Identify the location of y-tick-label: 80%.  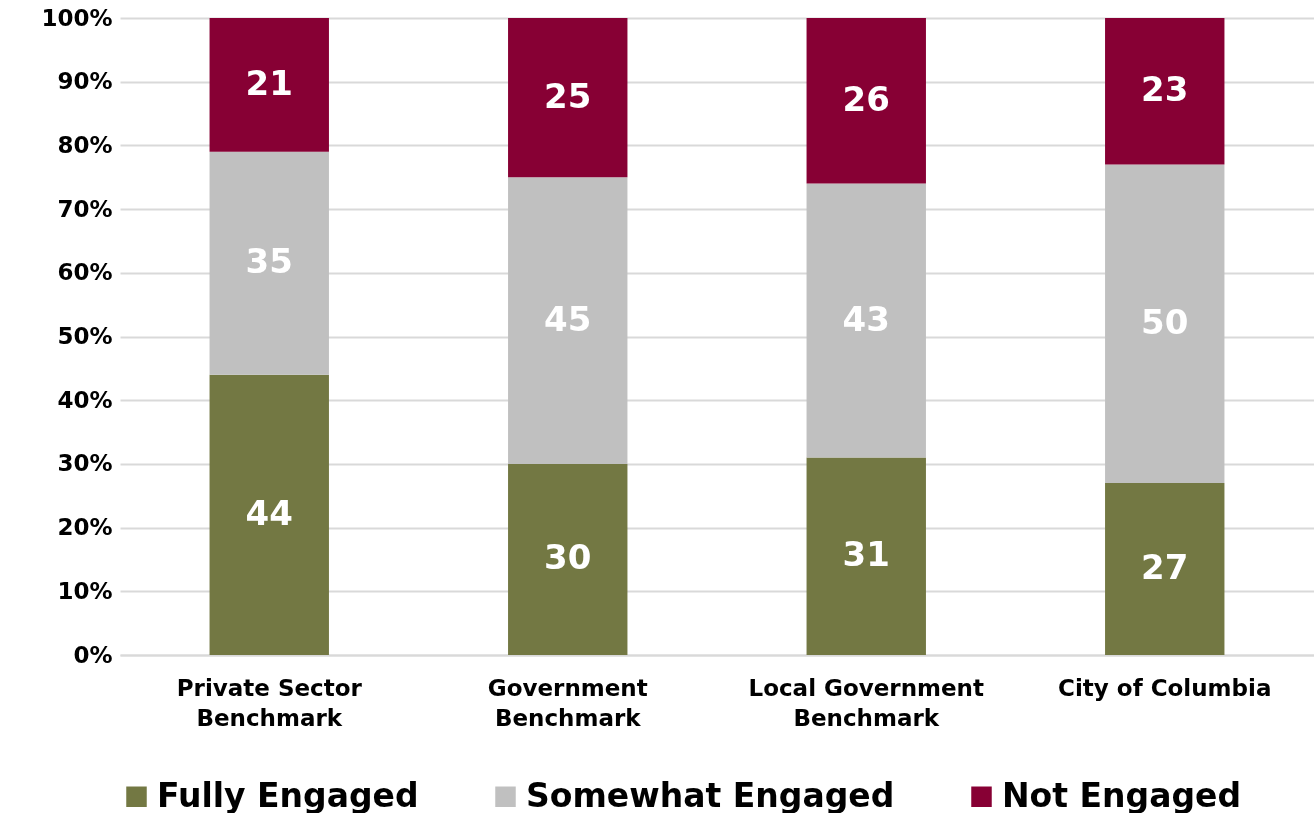
(85, 144).